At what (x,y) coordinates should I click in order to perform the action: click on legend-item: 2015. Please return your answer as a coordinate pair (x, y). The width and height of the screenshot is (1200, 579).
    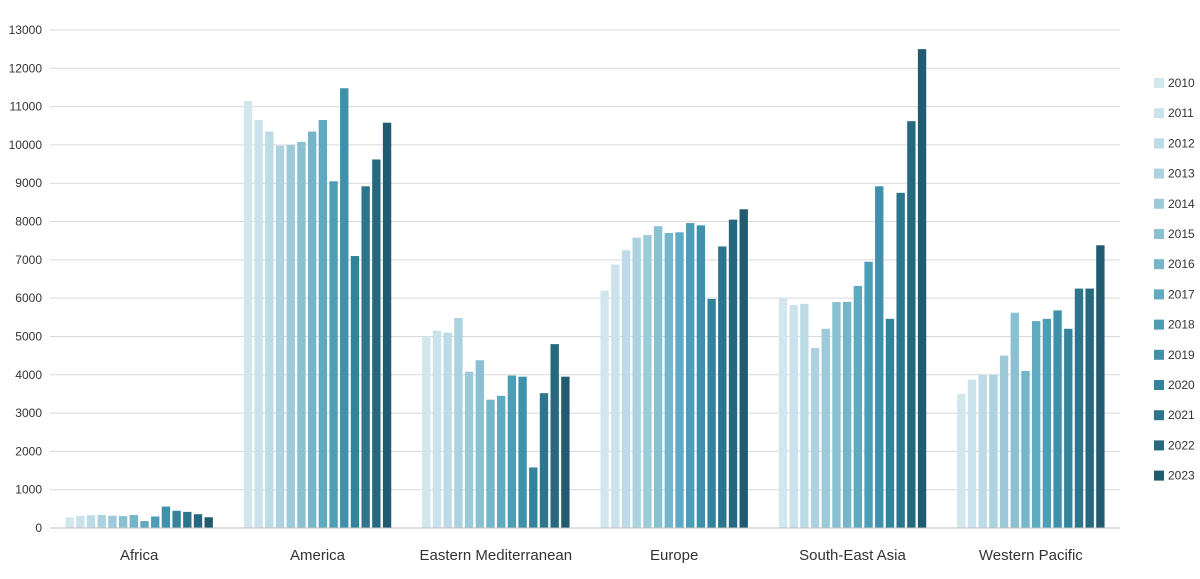
    Looking at the image, I should click on (1174, 234).